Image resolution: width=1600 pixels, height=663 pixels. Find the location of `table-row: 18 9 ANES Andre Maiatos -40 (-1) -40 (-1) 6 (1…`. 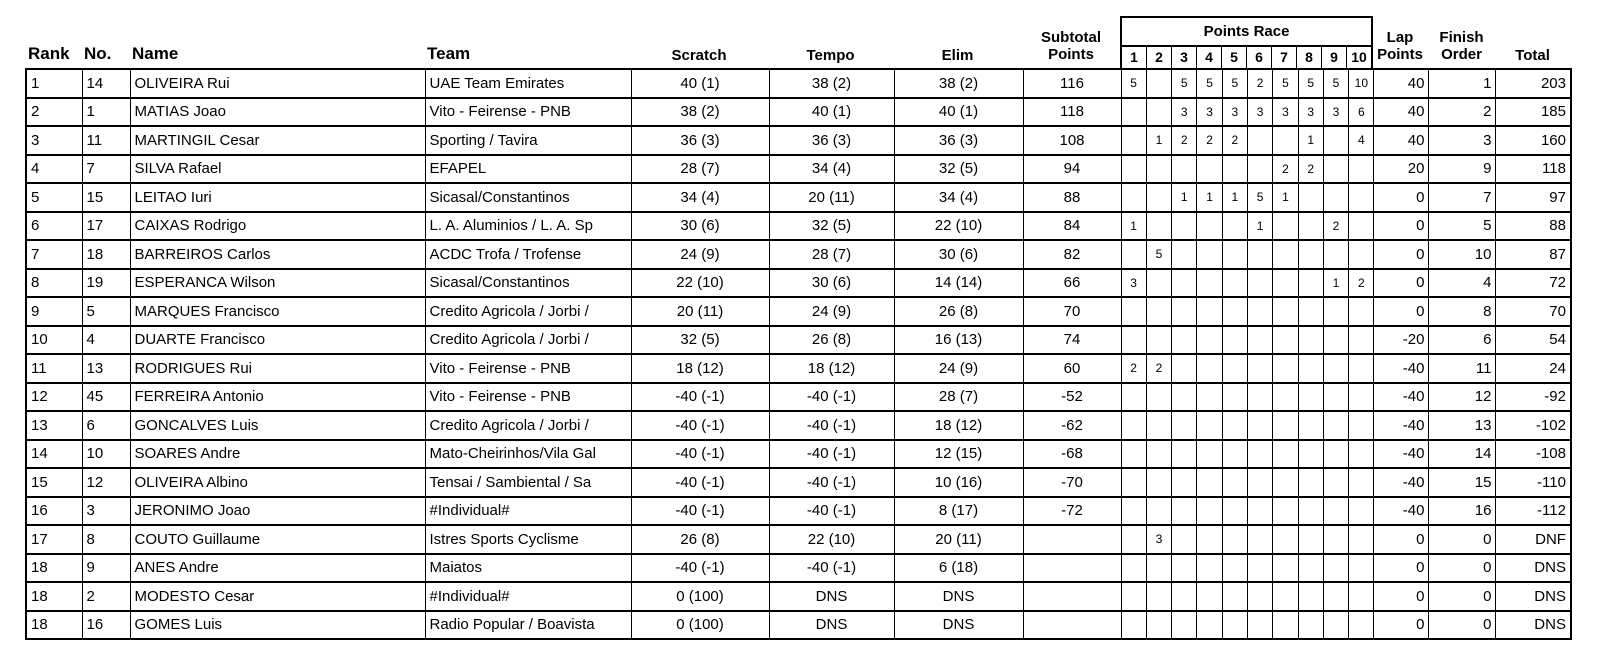

table-row: 18 9 ANES Andre Maiatos -40 (-1) -40 (-1) 6 (1… is located at coordinates (798, 567).